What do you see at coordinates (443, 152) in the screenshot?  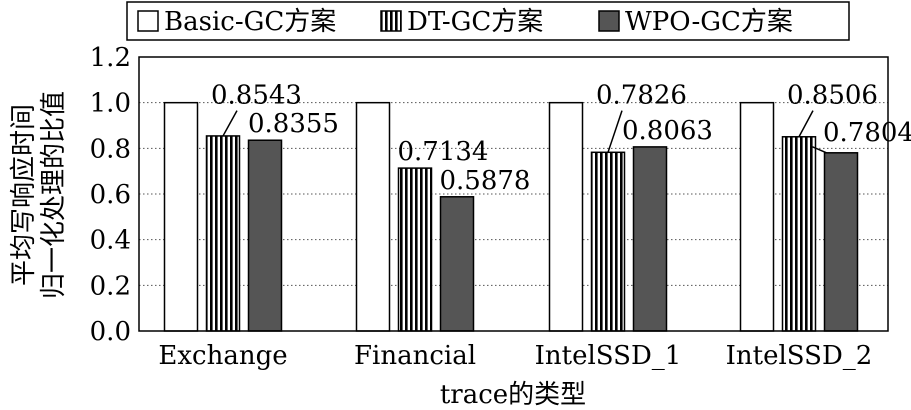 I see `data-label-dt-gc: 0.7134` at bounding box center [443, 152].